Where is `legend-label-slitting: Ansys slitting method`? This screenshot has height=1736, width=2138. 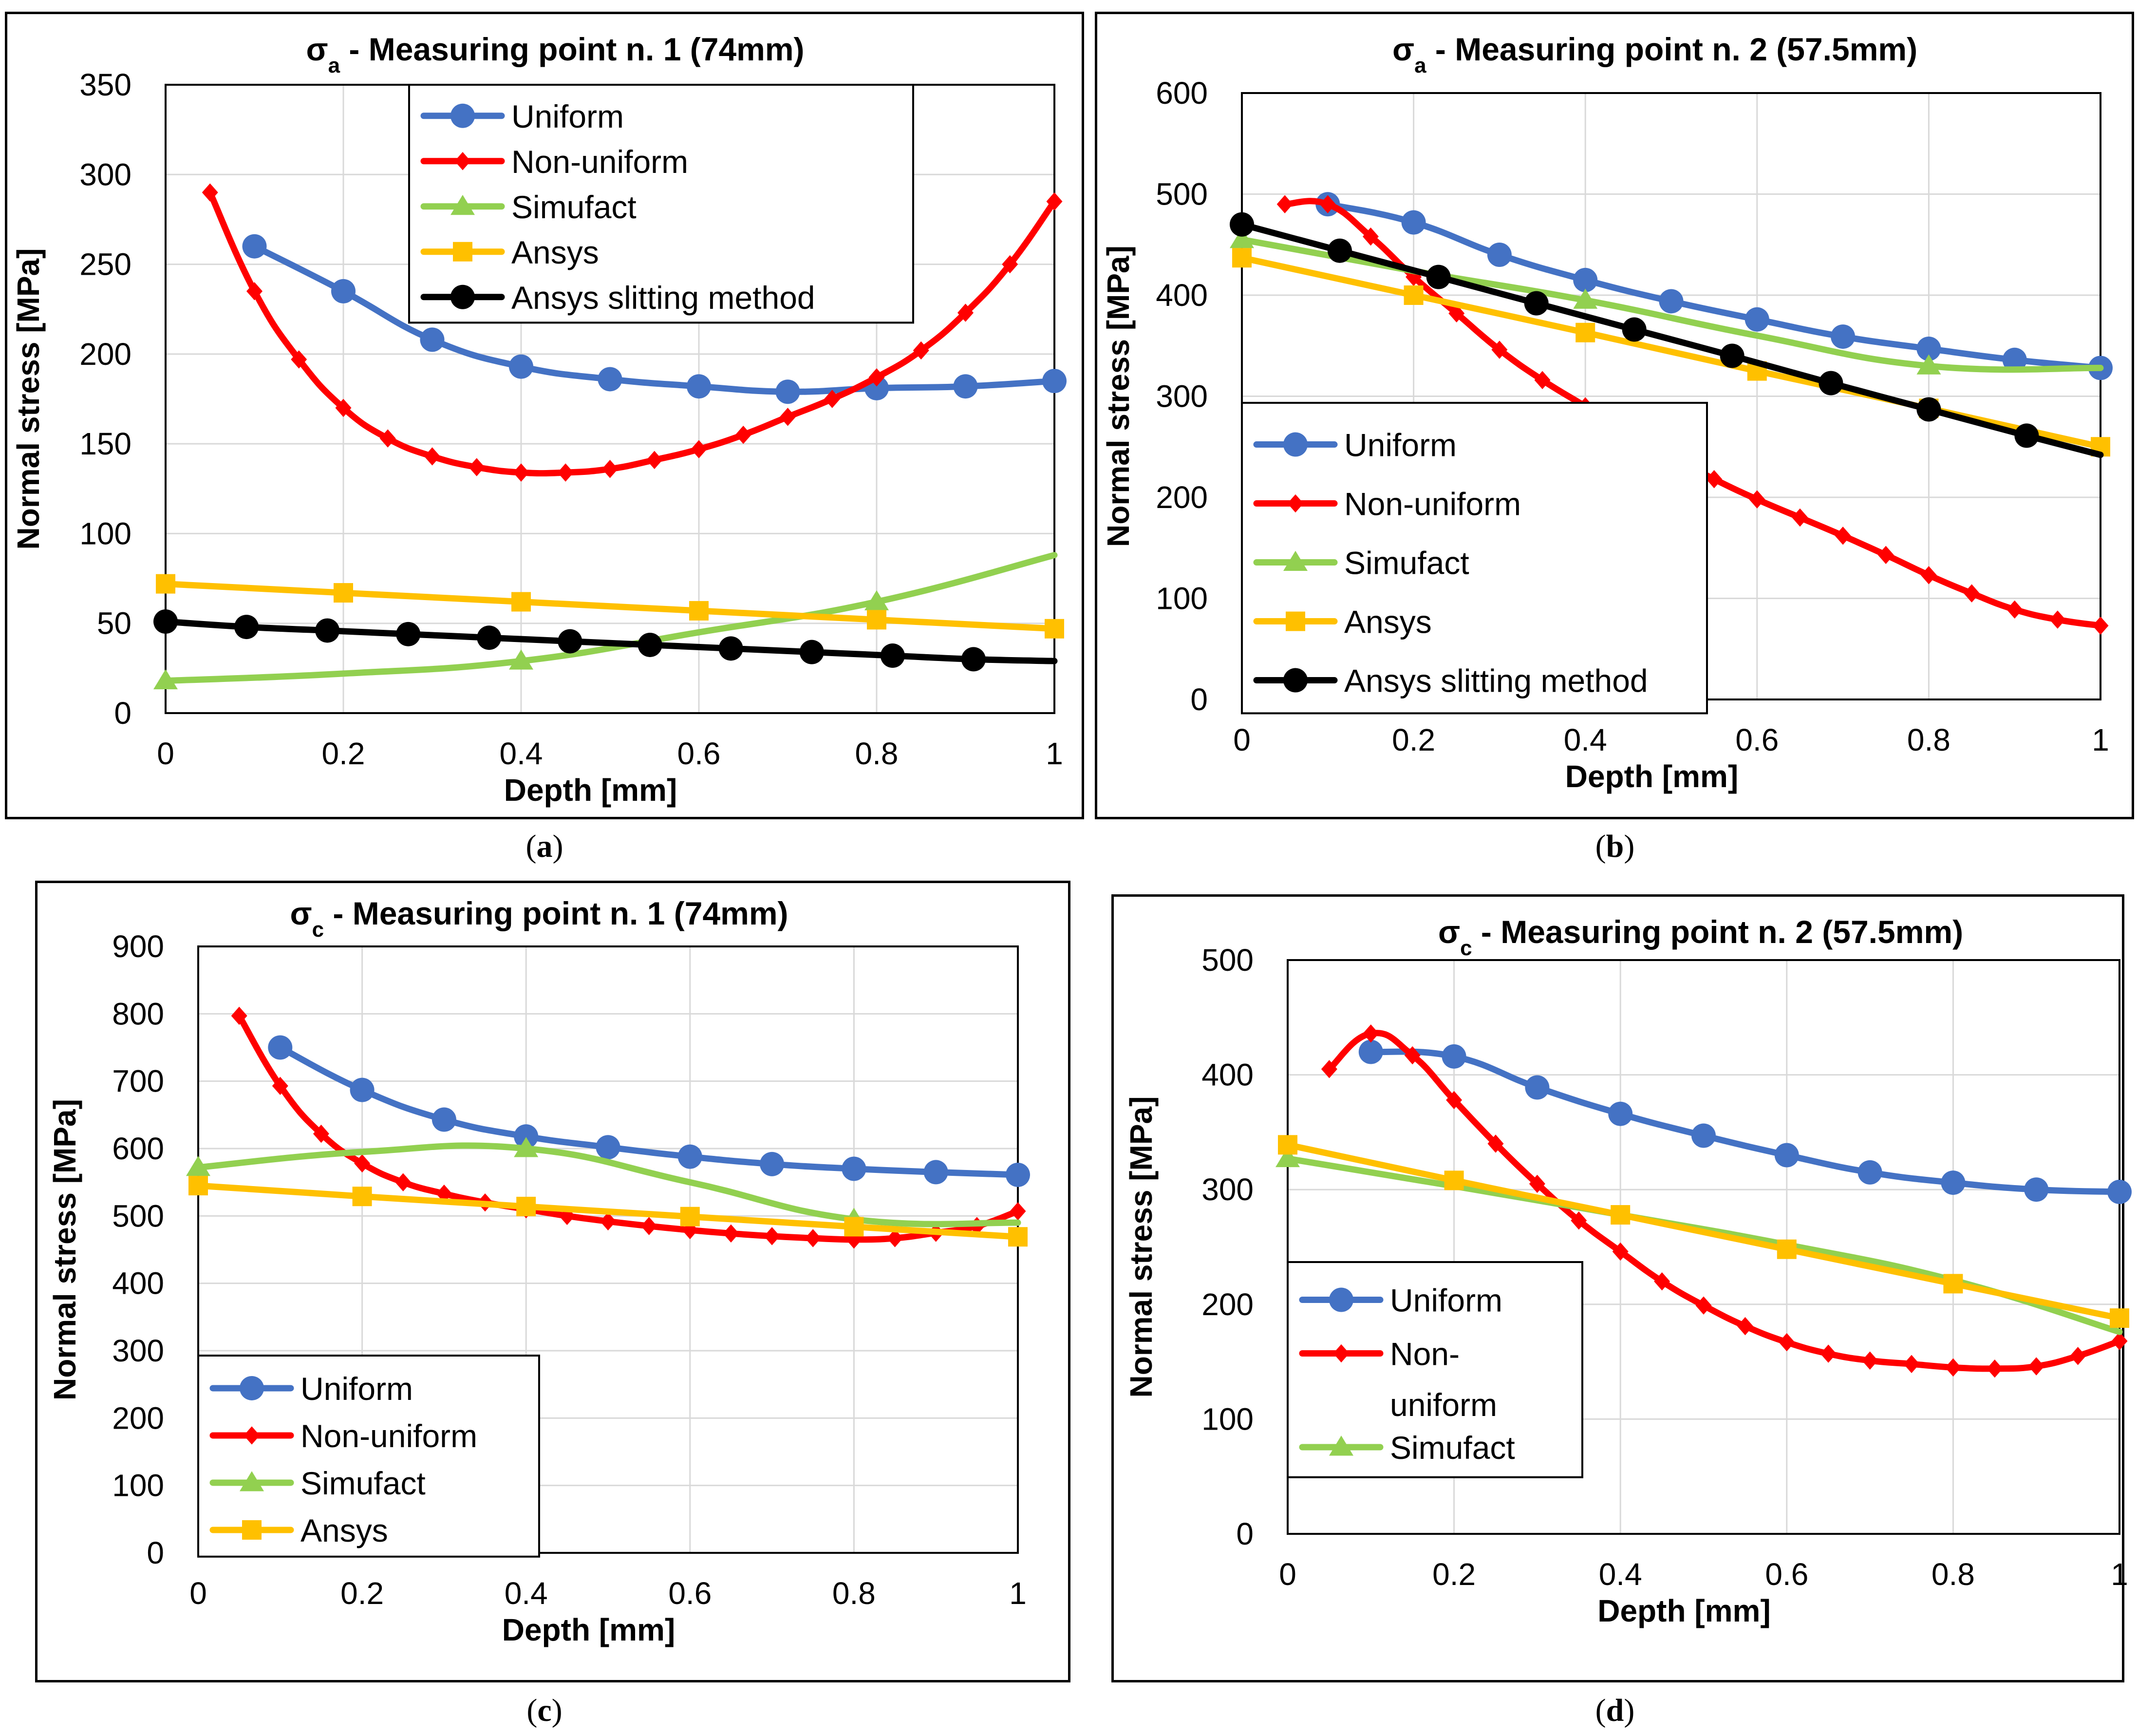 legend-label-slitting: Ansys slitting method is located at coordinates (663, 298).